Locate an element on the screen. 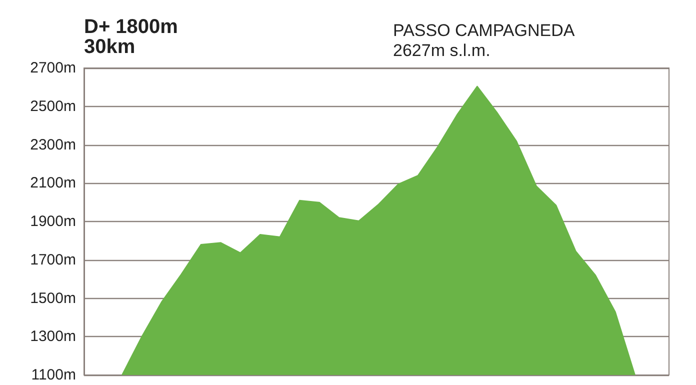 This screenshot has height=385, width=696. y-tick-label: 2500m is located at coordinates (53, 106).